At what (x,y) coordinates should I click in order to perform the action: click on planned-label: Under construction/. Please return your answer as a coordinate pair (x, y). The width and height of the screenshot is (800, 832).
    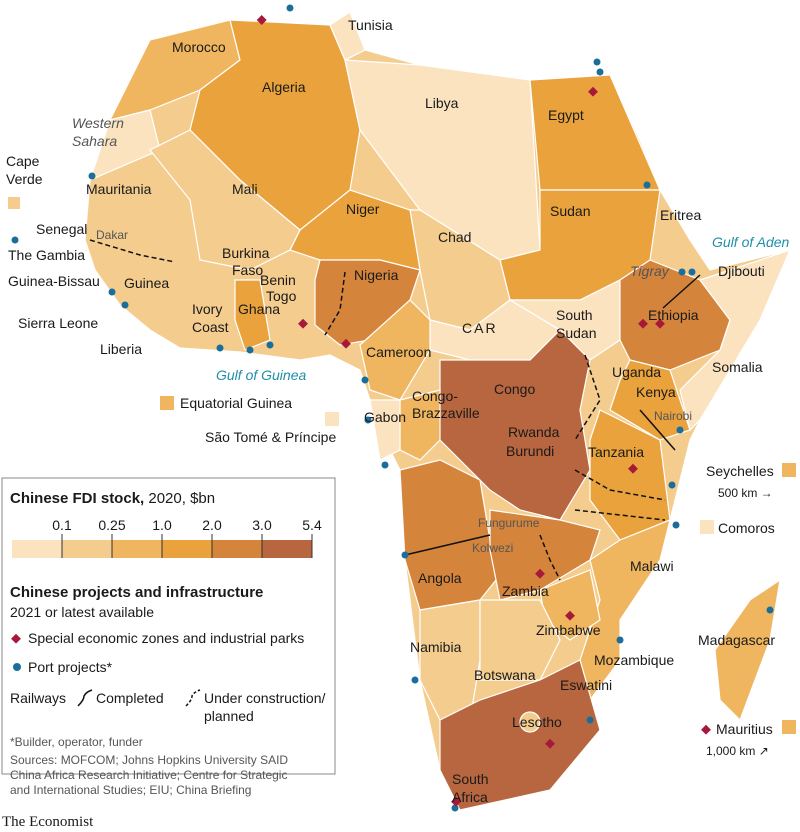
    Looking at the image, I should click on (265, 698).